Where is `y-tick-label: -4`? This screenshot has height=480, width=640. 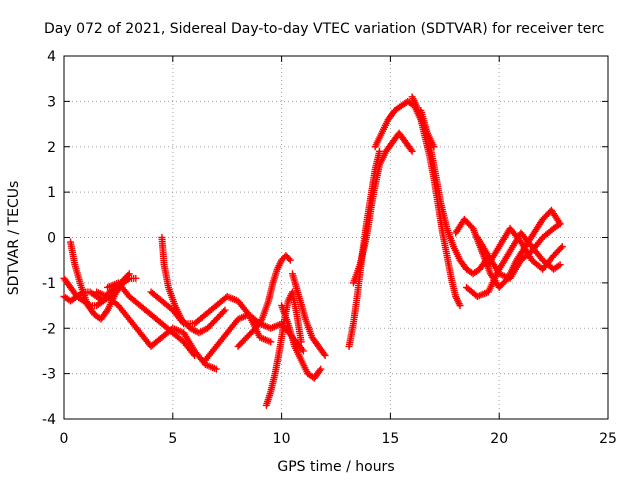
y-tick-label: -4 is located at coordinates (49, 420).